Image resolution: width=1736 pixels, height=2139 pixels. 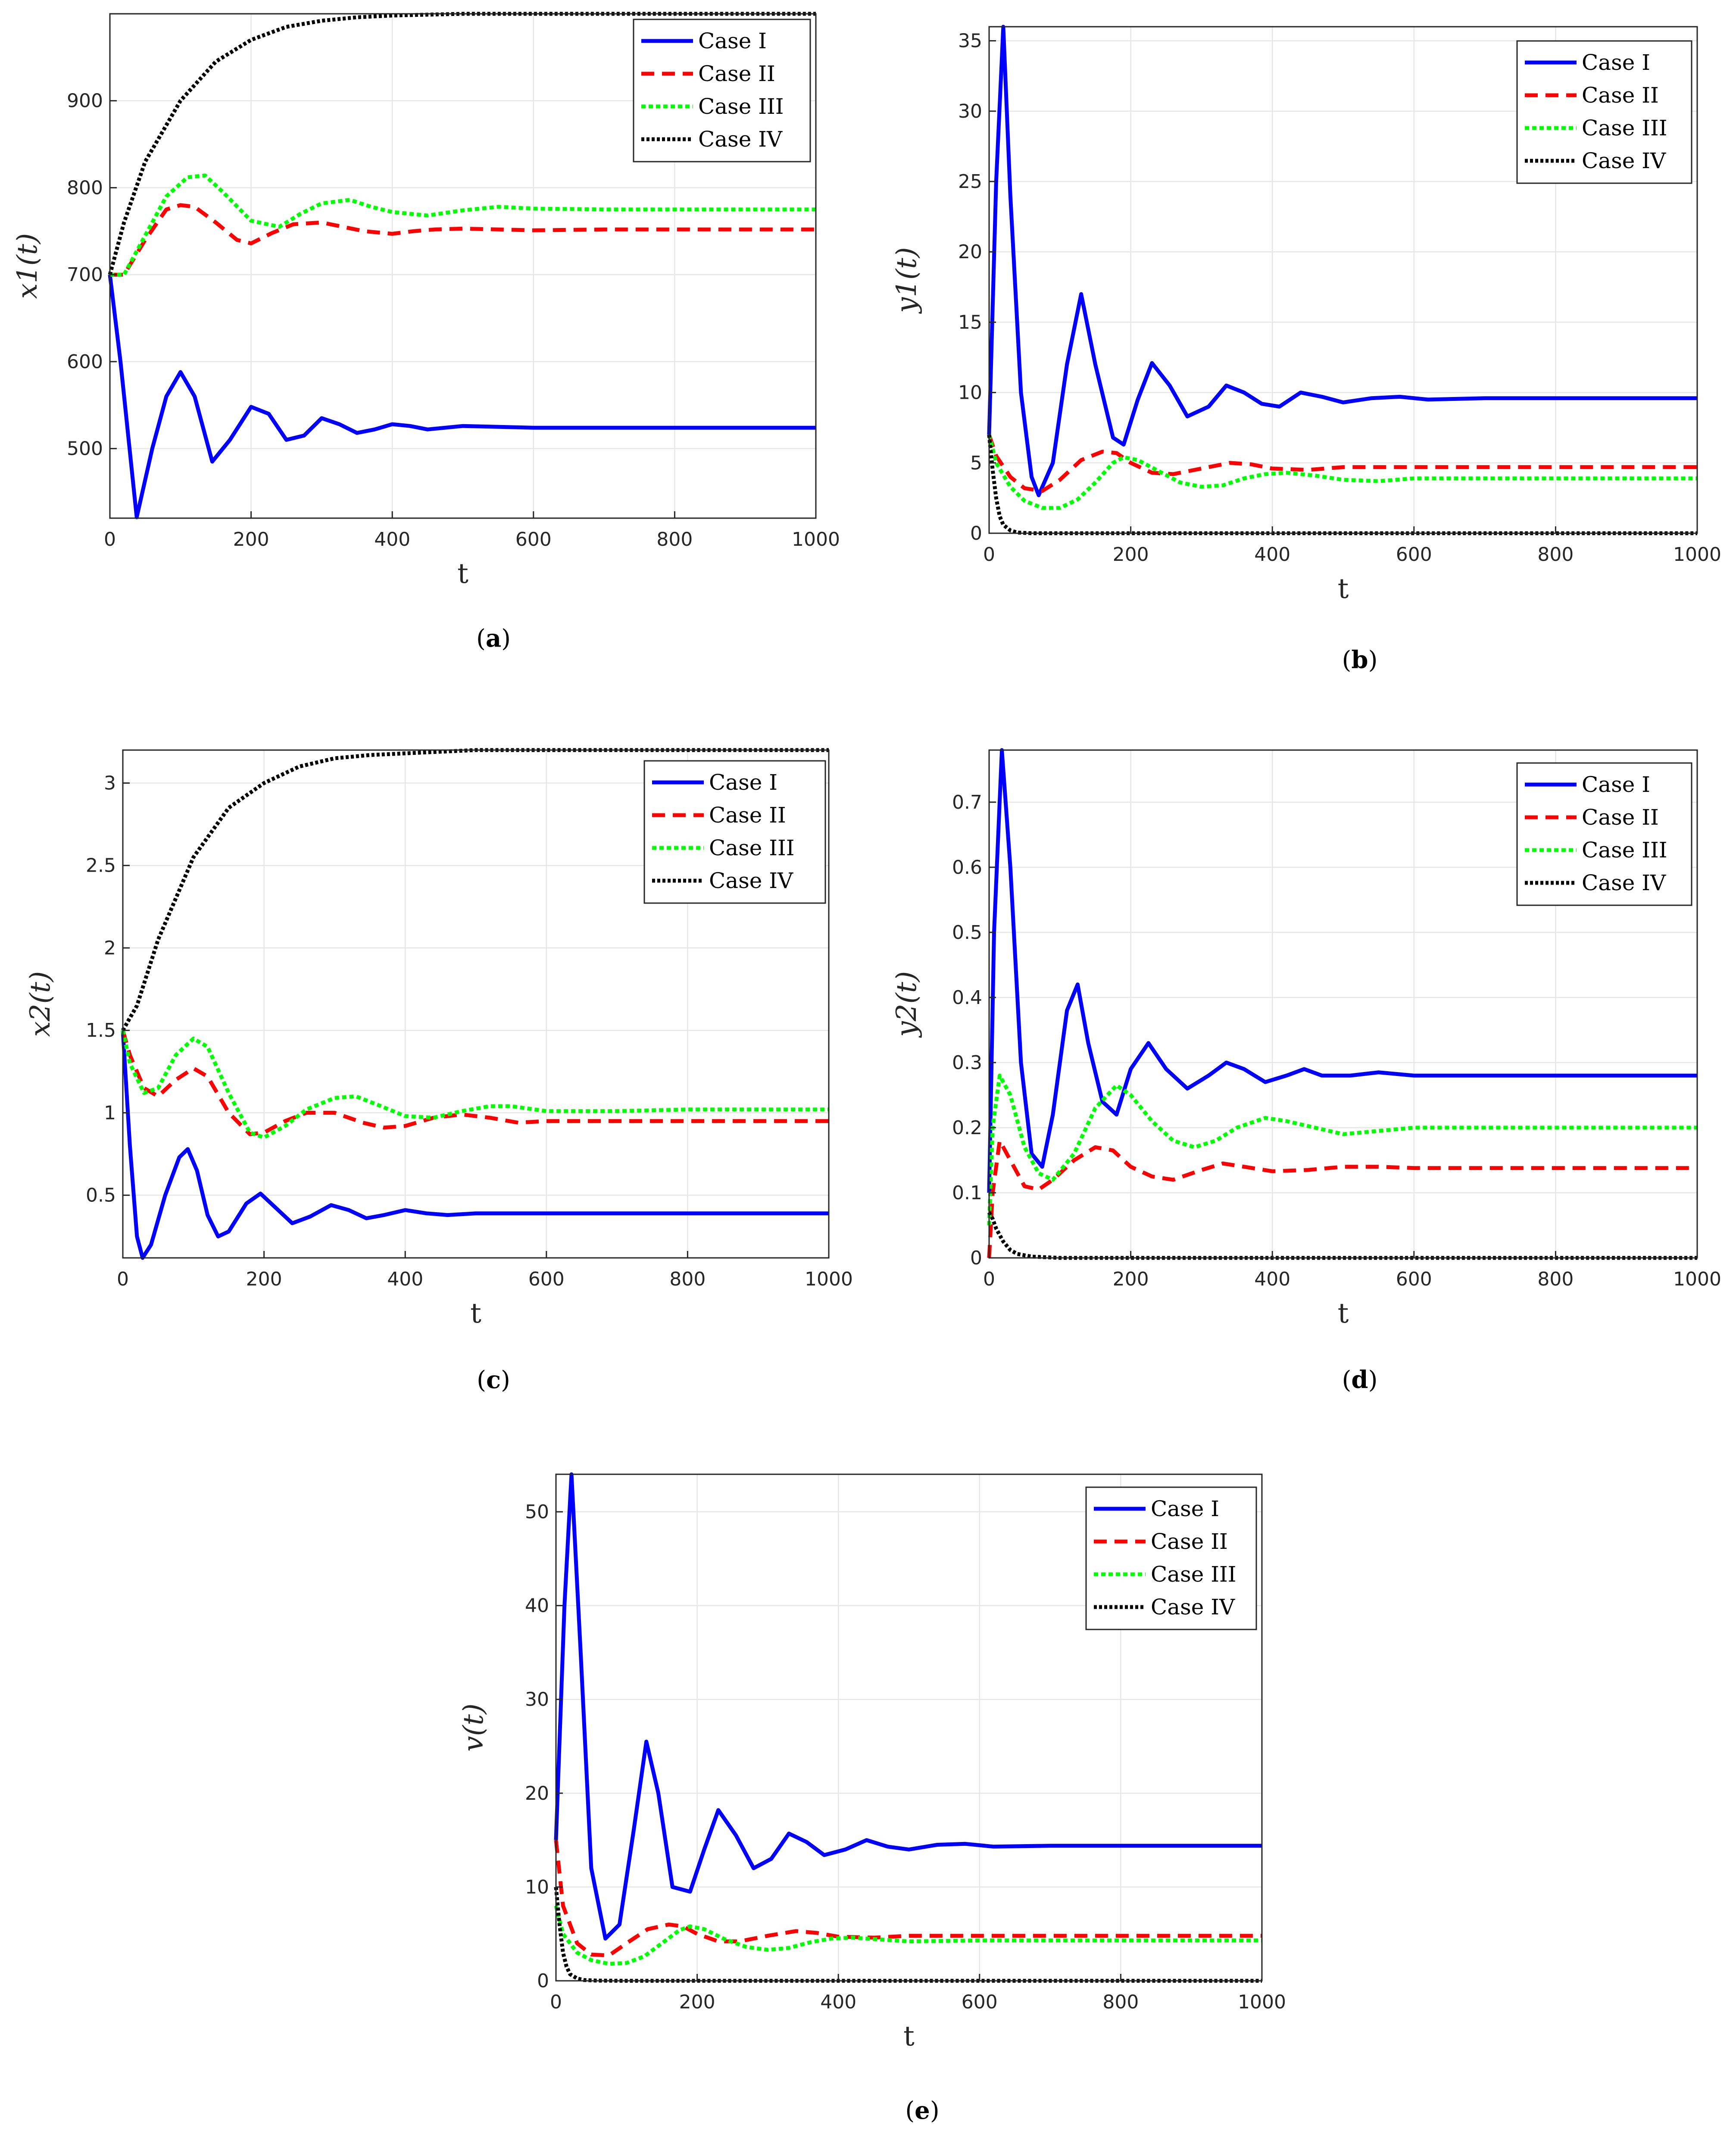 What do you see at coordinates (101, 1196) in the screenshot?
I see `y-tick-label: 0.5` at bounding box center [101, 1196].